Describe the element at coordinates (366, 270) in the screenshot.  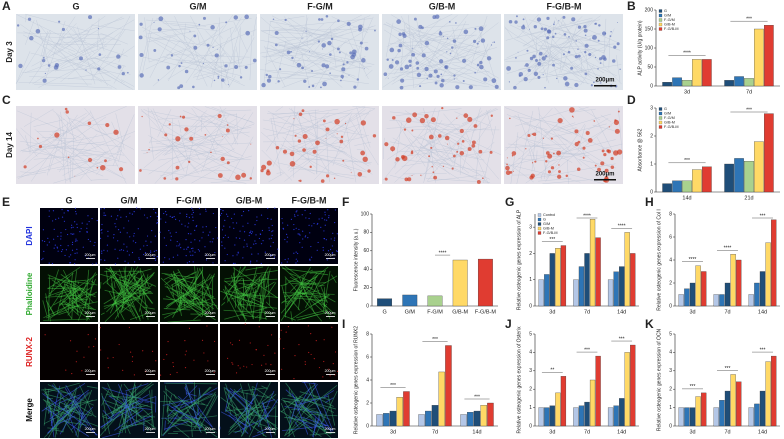
I see `y-tick-label: 40` at that location.